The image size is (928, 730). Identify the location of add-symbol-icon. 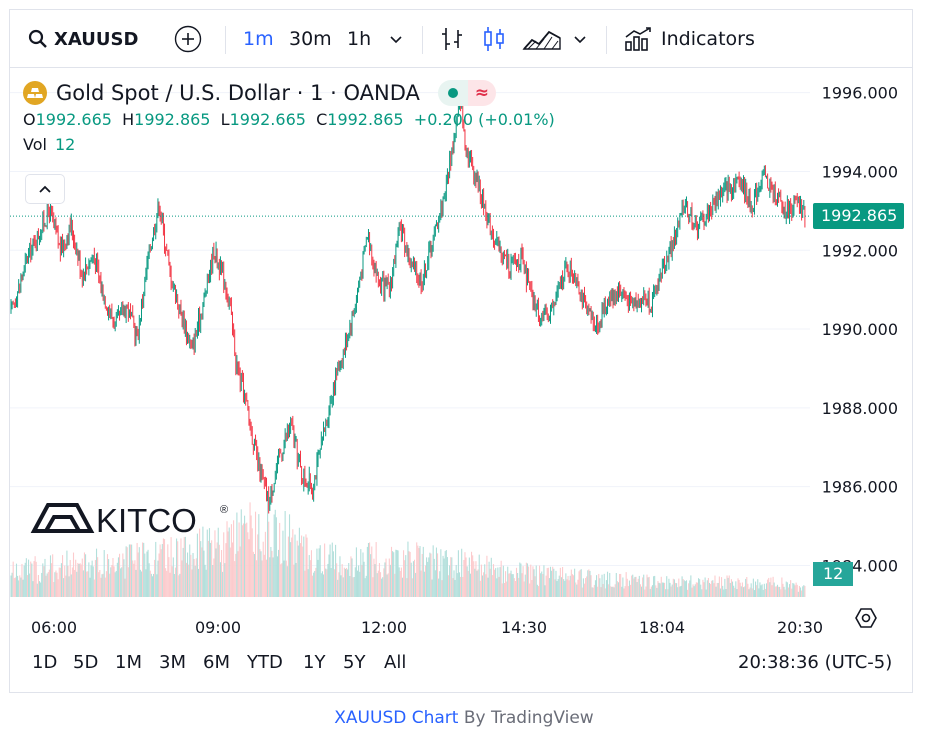
(188, 39).